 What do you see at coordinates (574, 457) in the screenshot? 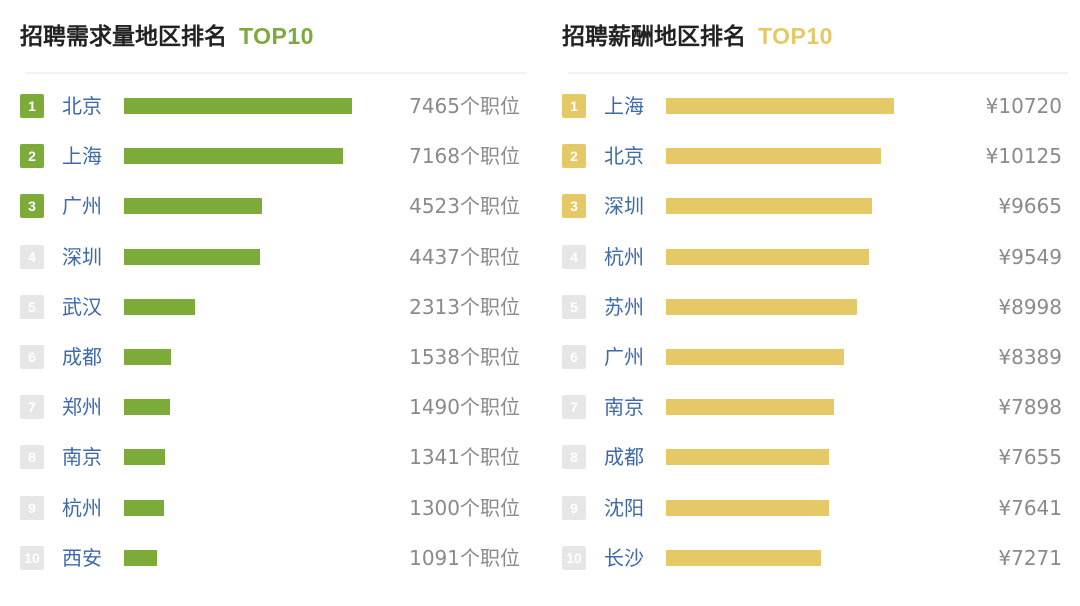
I see `salary-rank-badge: 8` at bounding box center [574, 457].